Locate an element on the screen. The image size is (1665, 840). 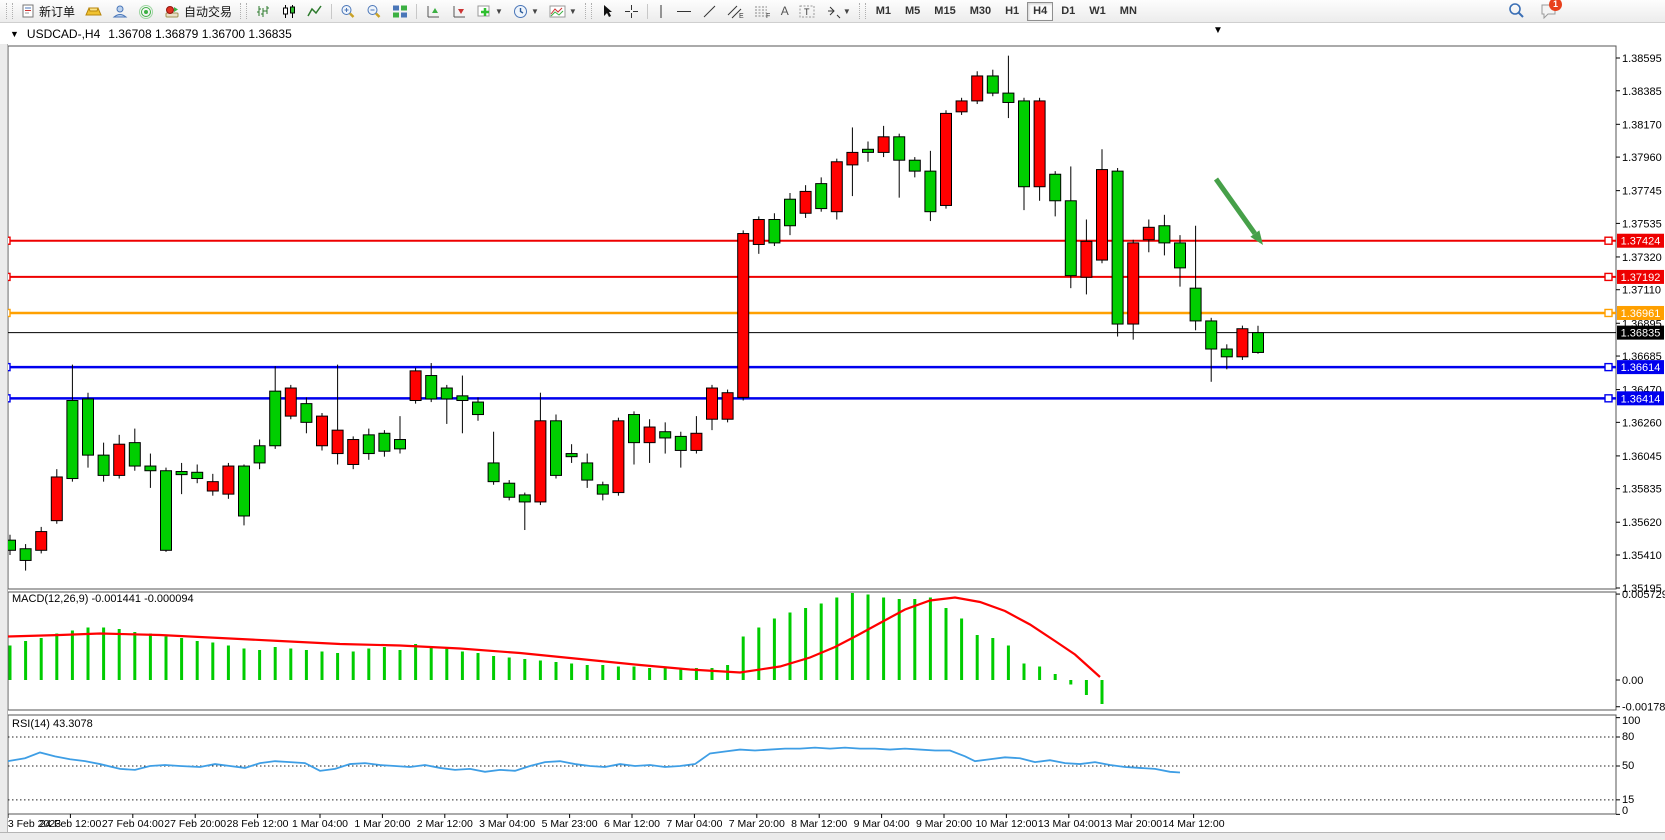
new-order-button: 新订单 is located at coordinates (48, 11).